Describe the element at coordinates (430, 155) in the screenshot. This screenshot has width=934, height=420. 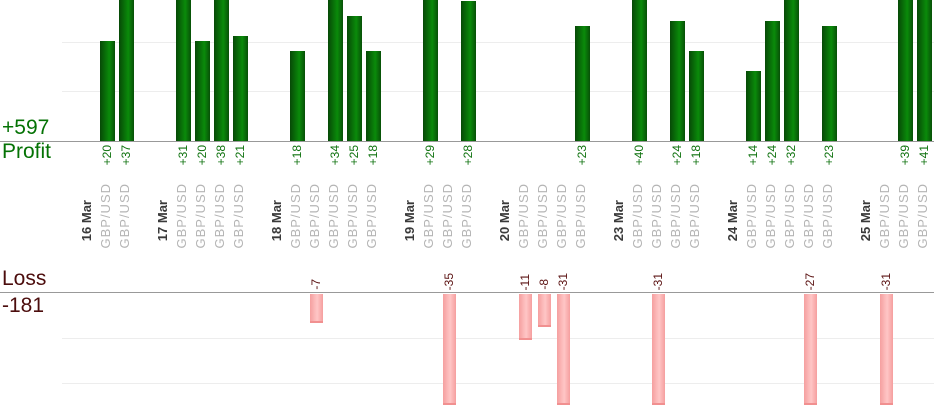
I see `profit-value-label: +29` at that location.